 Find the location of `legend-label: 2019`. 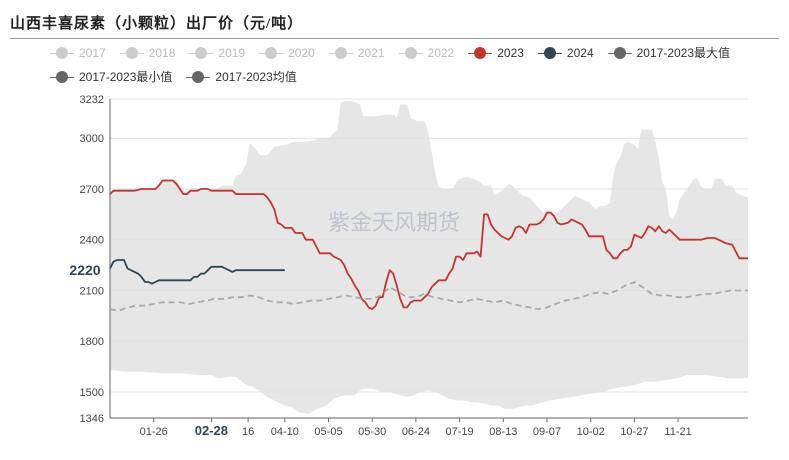

legend-label: 2019 is located at coordinates (232, 53).